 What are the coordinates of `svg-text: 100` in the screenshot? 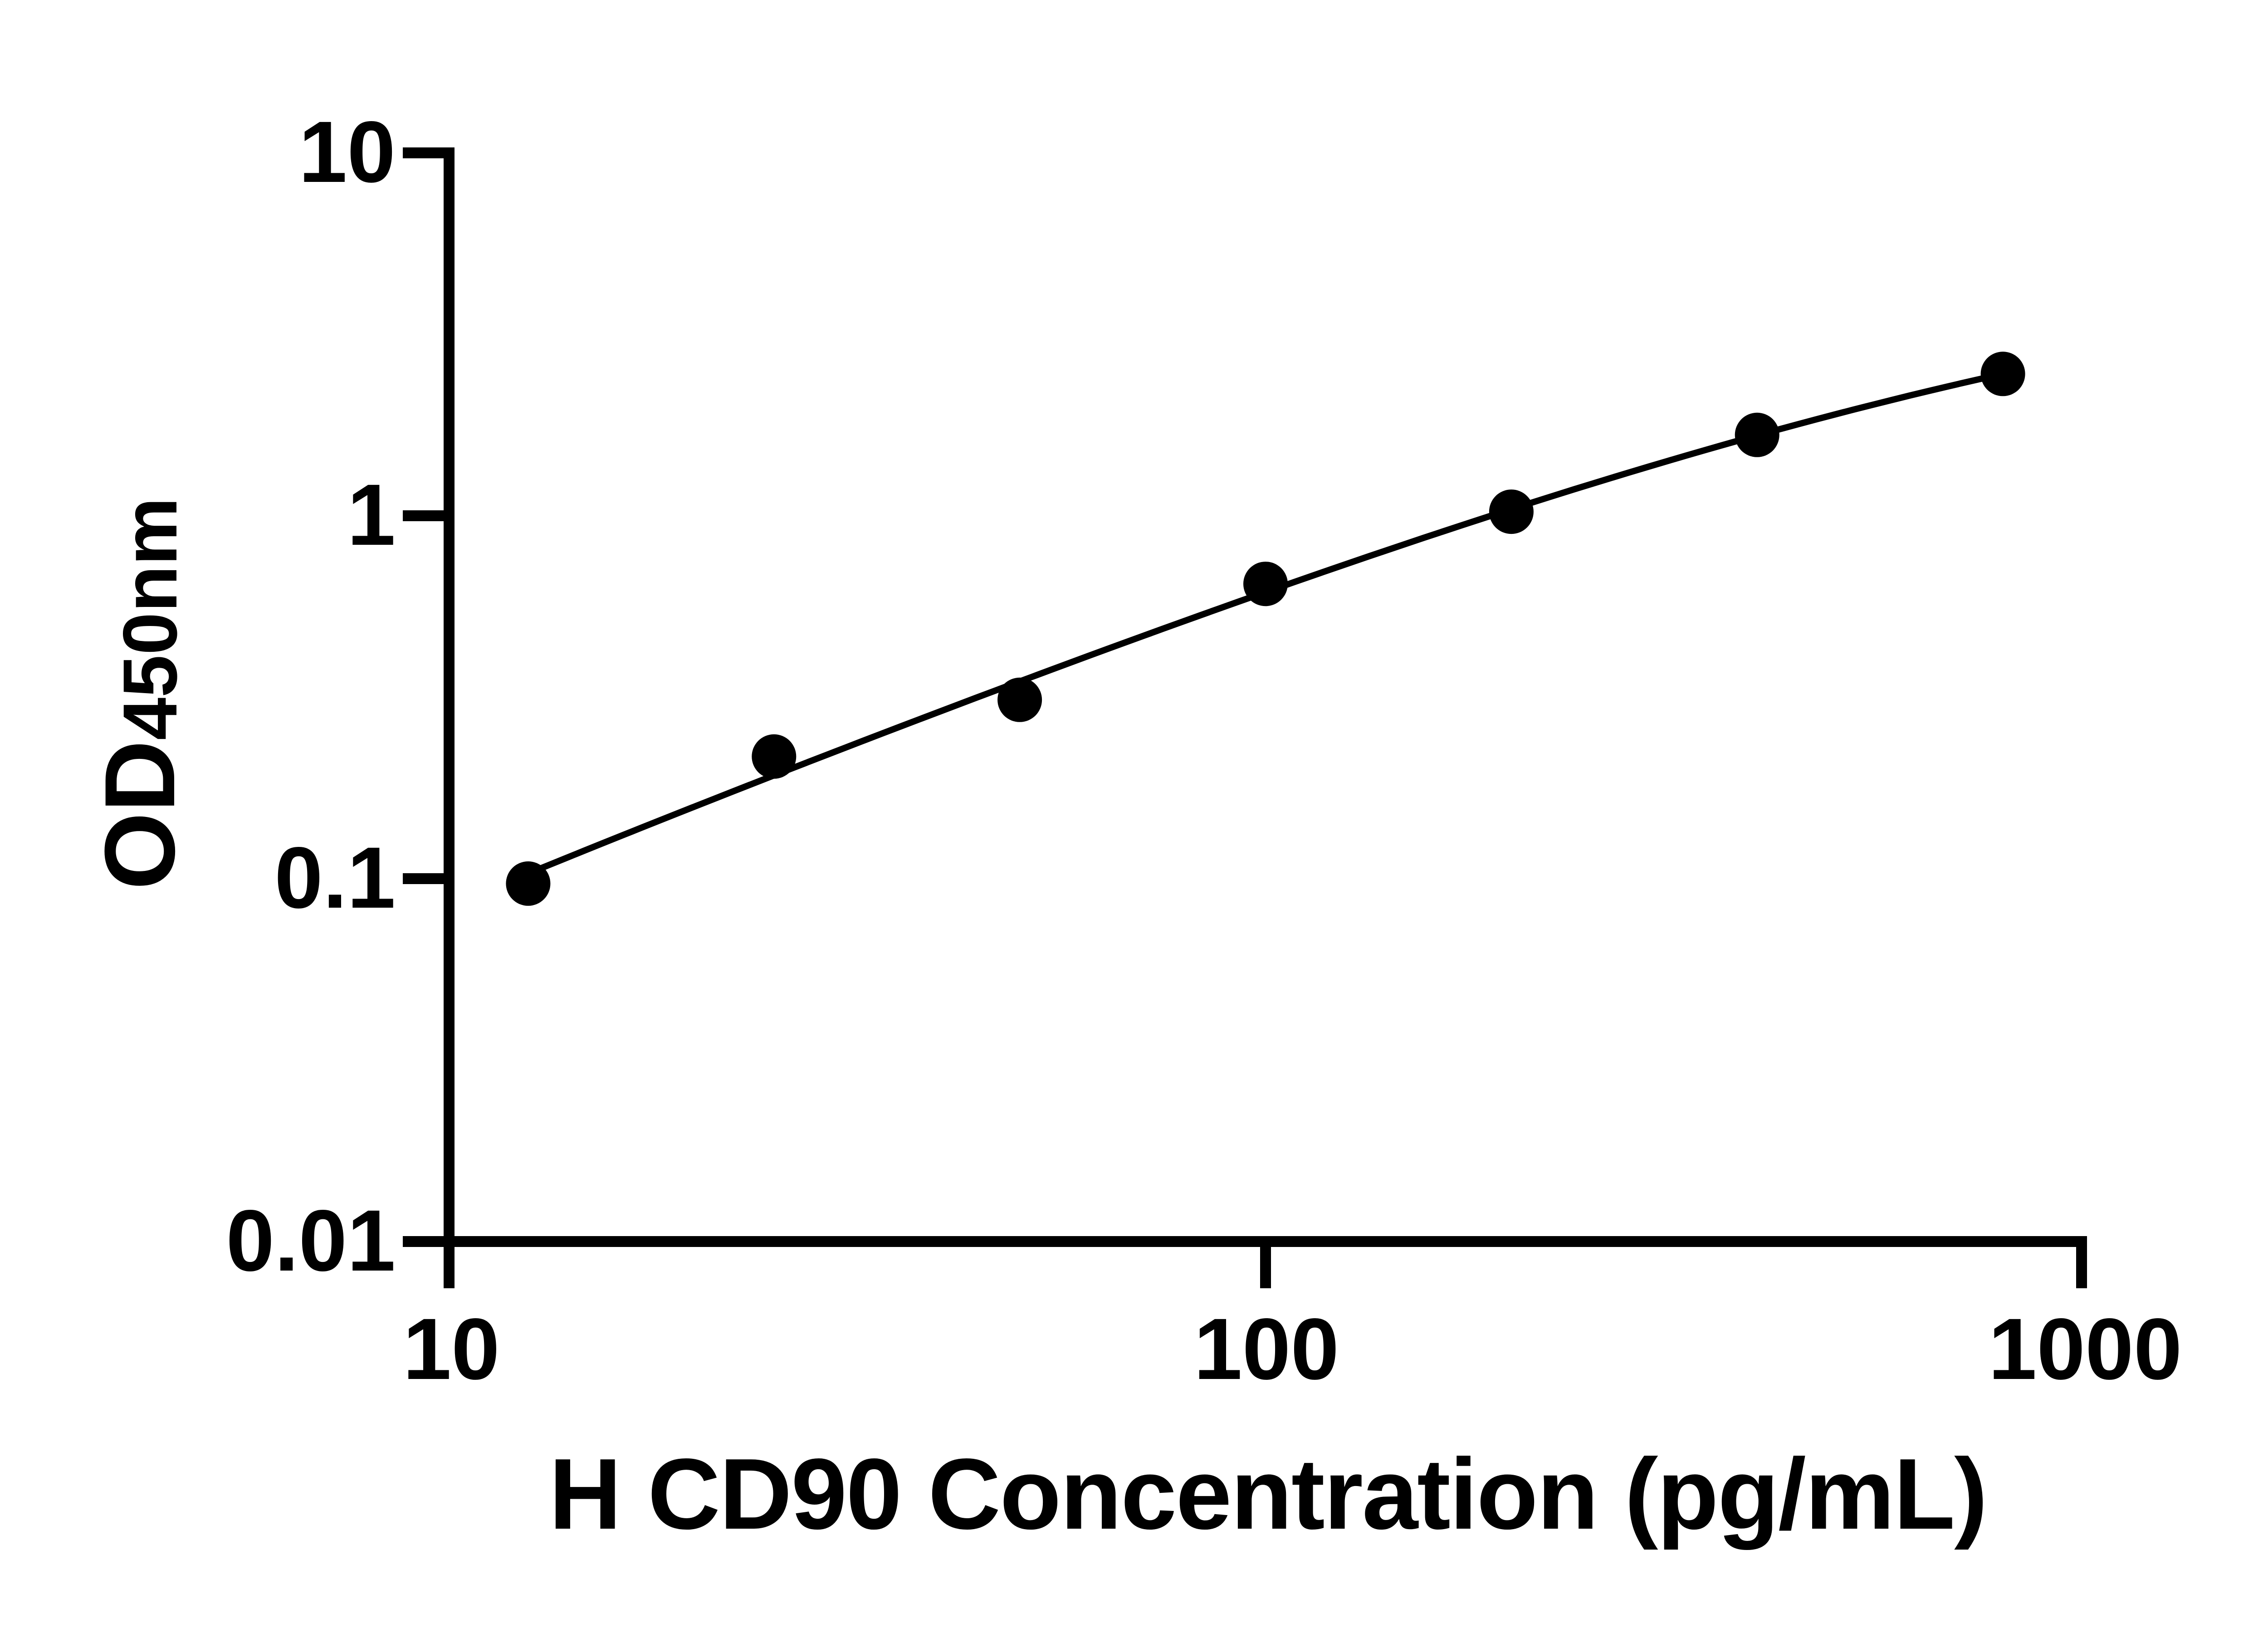 It's located at (1266, 1349).